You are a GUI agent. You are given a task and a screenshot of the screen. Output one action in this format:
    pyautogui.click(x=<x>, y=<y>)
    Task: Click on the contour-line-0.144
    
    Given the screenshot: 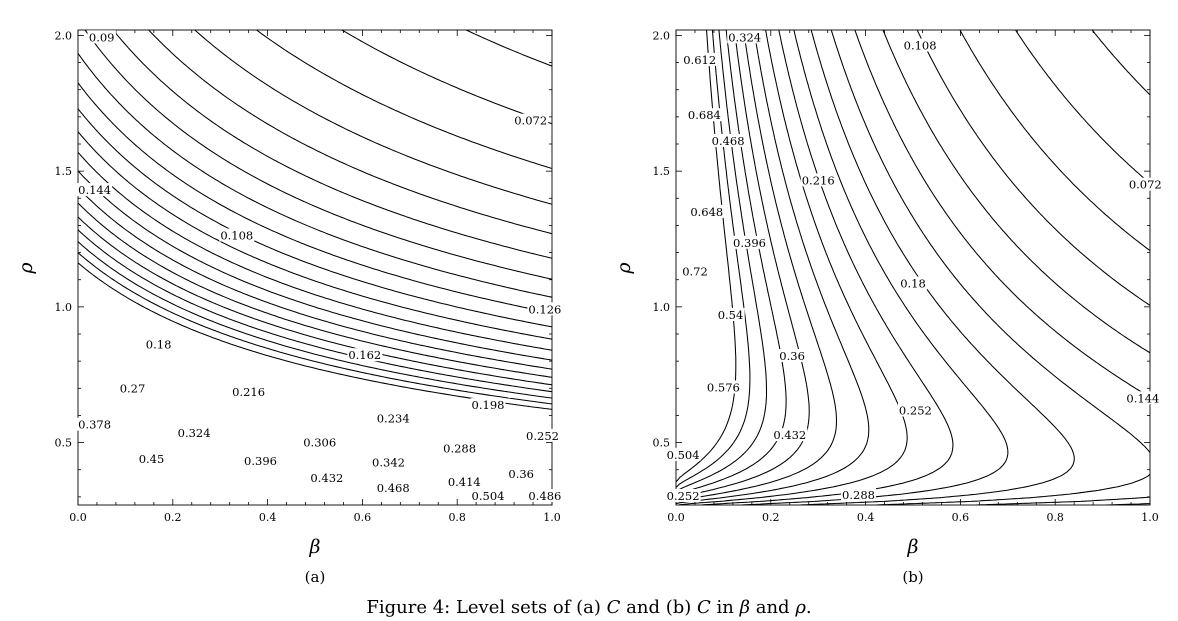 What is the action you would take?
    pyautogui.click(x=1082, y=107)
    